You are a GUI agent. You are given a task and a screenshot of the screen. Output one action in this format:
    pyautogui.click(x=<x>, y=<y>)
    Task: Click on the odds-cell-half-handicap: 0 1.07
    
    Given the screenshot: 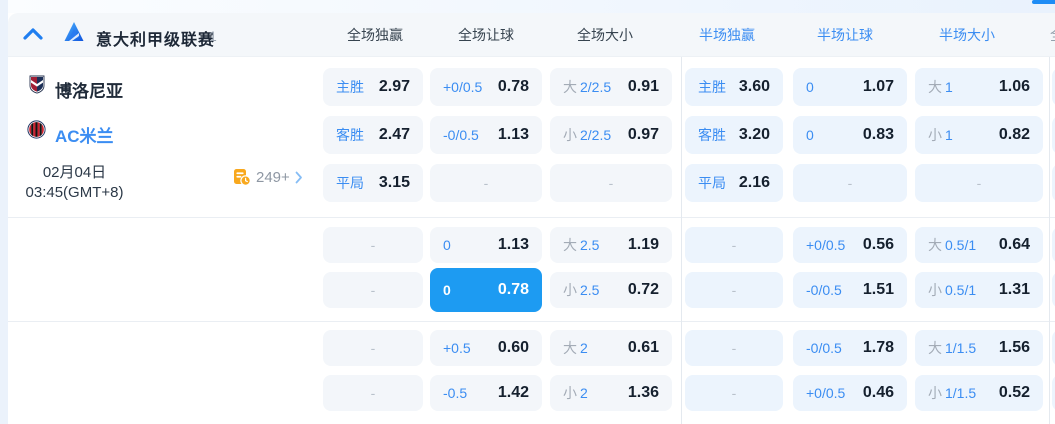 What is the action you would take?
    pyautogui.click(x=850, y=87)
    